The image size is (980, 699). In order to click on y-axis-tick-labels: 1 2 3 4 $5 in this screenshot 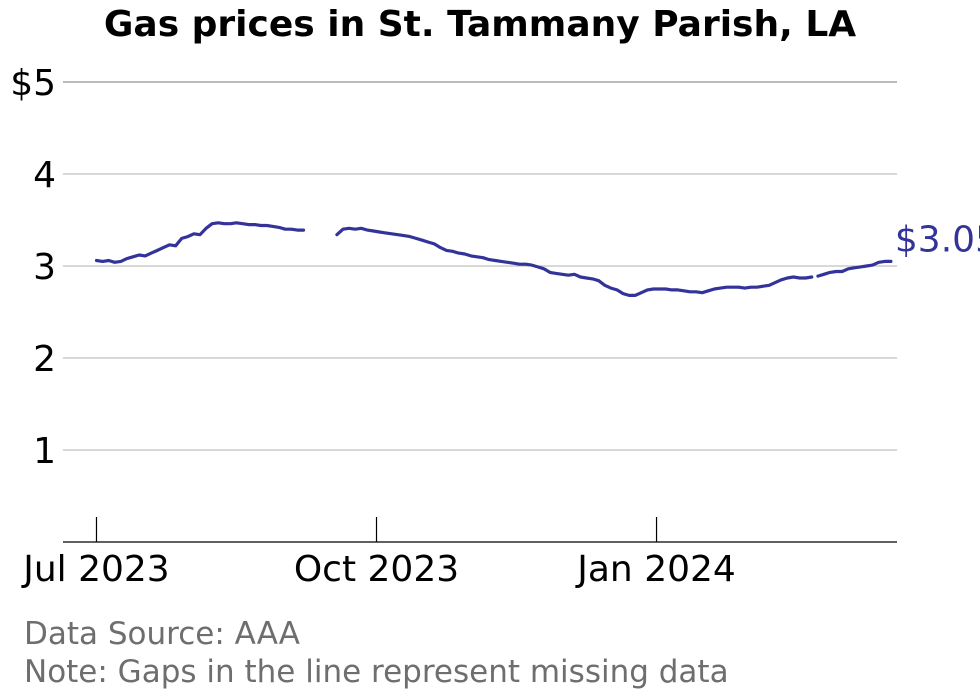, I will do `click(33, 267)`.